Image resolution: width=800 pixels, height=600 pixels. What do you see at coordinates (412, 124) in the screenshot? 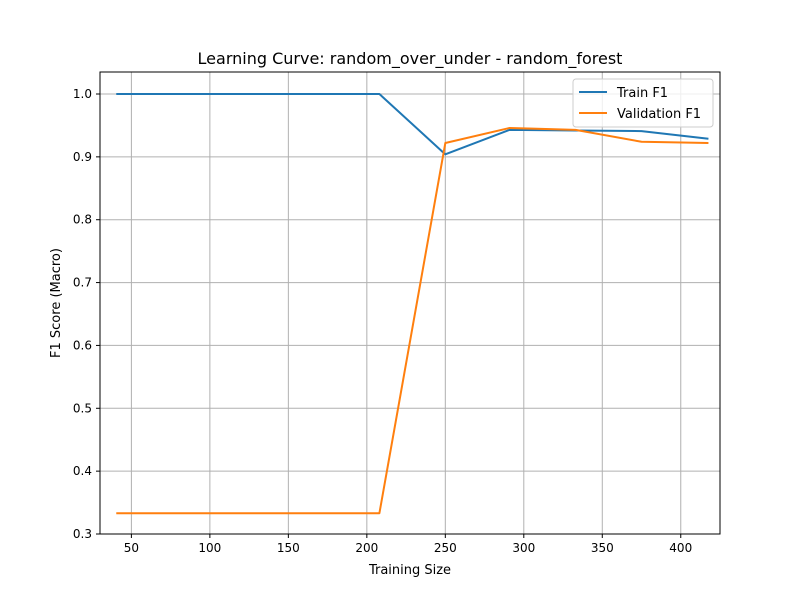
I see `series-line-train-f1` at bounding box center [412, 124].